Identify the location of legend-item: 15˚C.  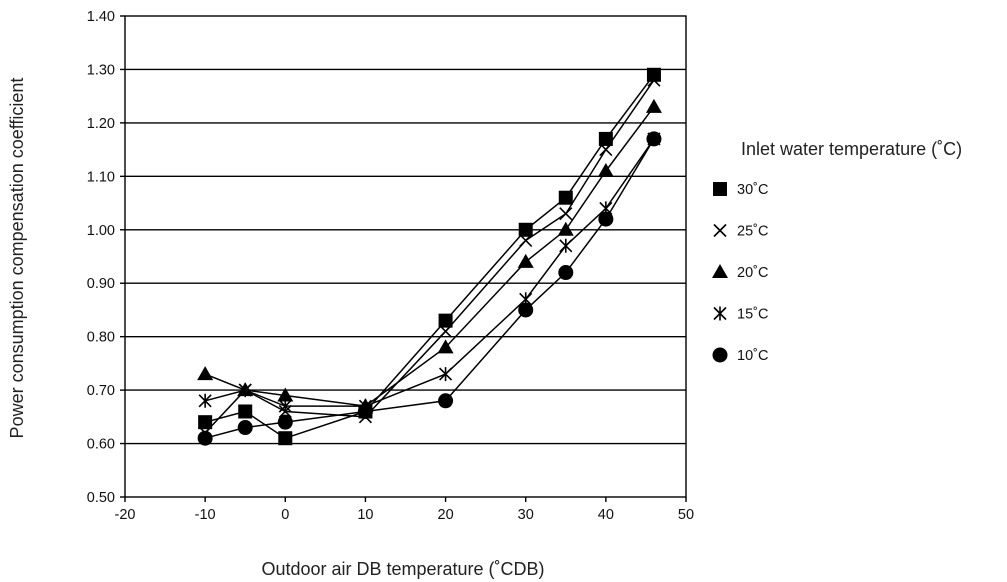
(740, 314).